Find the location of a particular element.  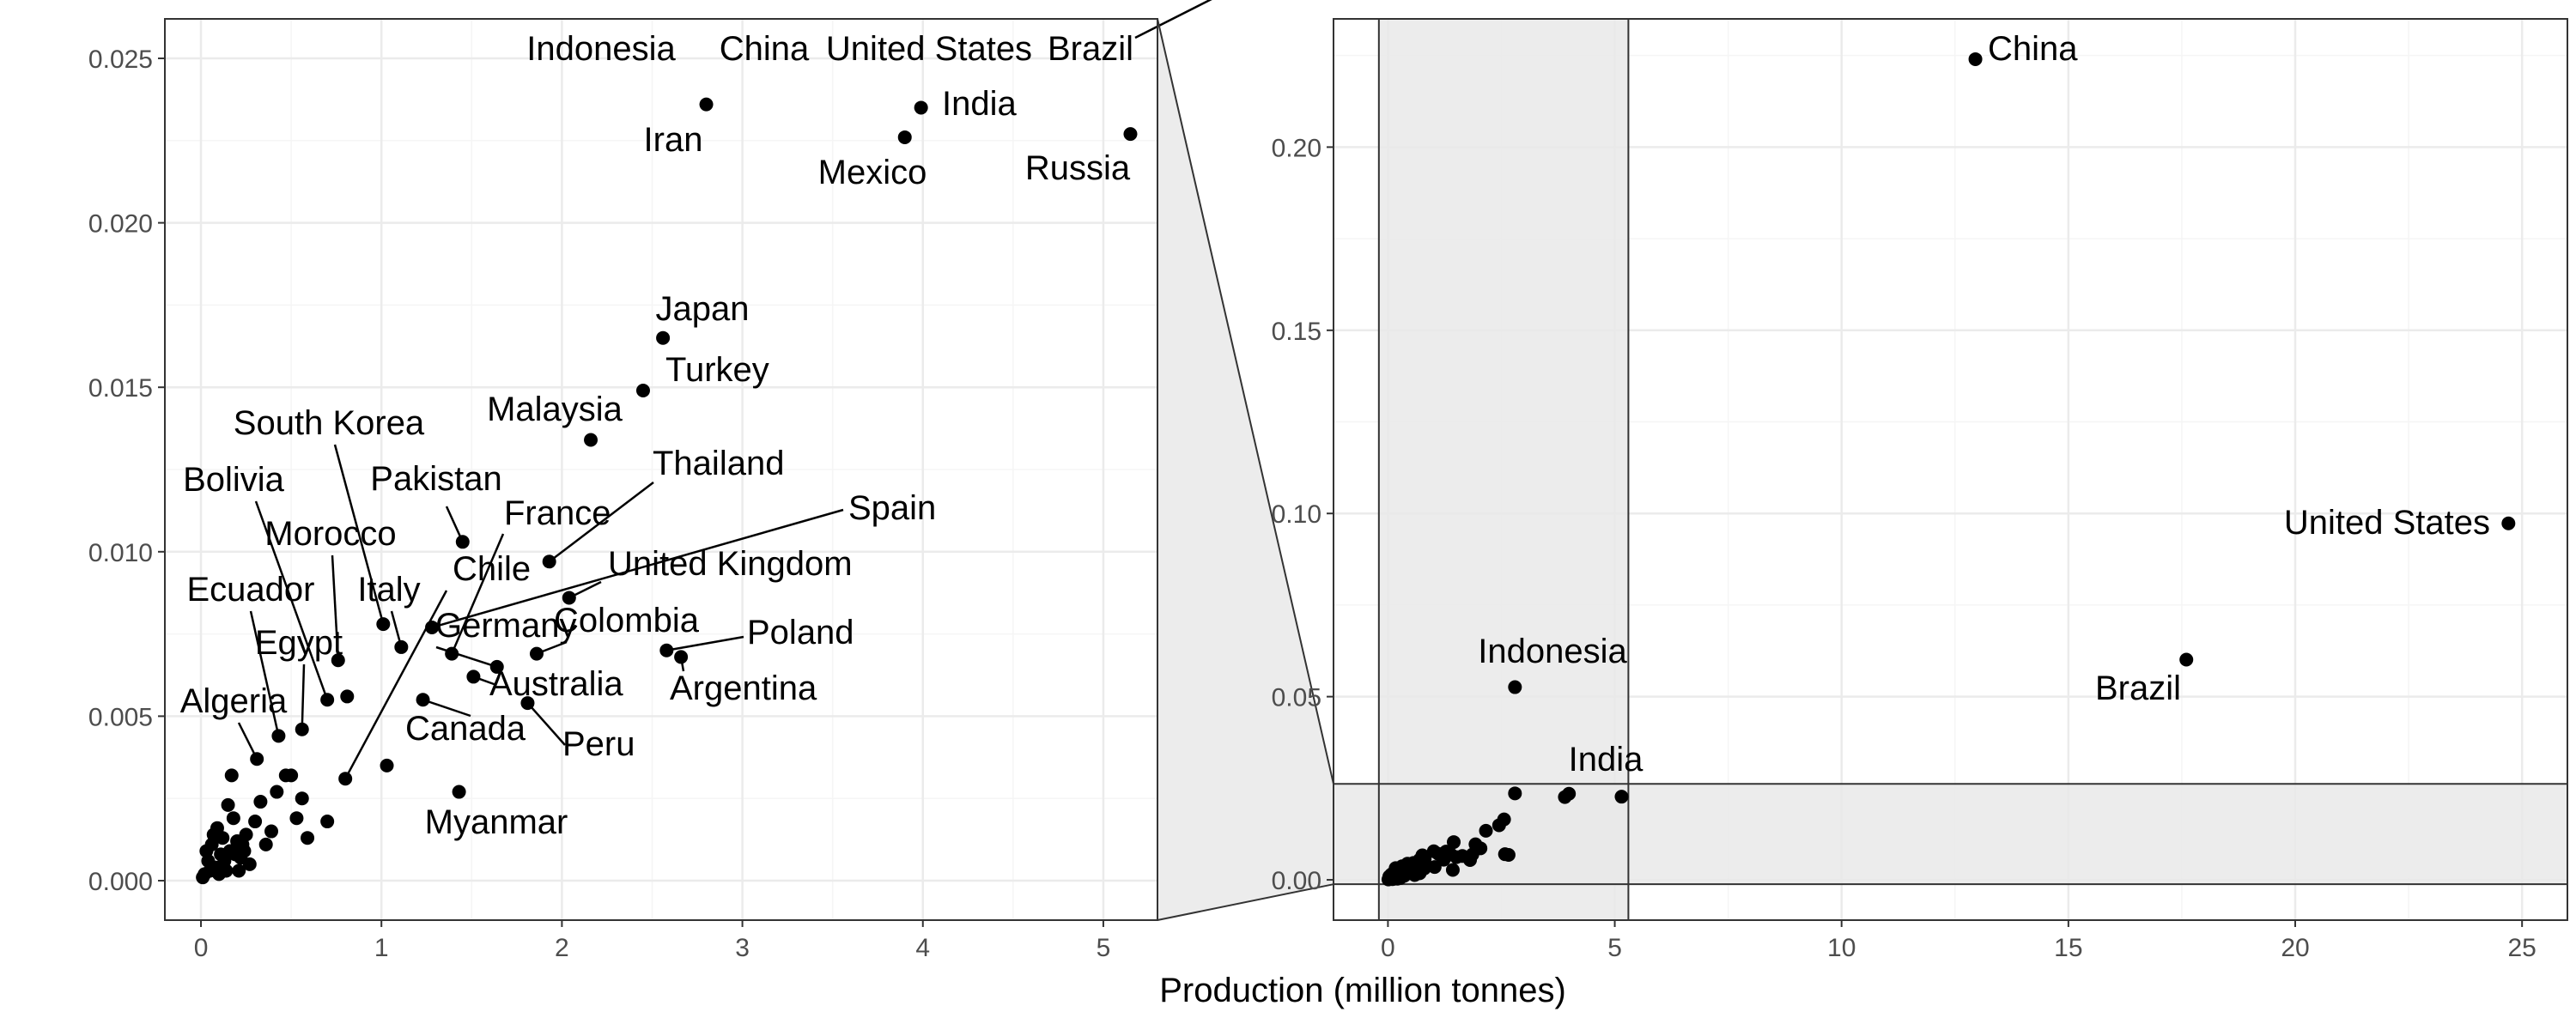

overview-point-pakistan is located at coordinates (1454, 842).